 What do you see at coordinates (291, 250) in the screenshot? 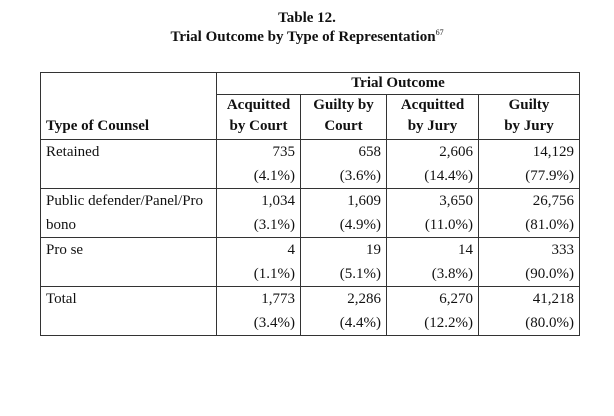
I see `cell-count: 4` at bounding box center [291, 250].